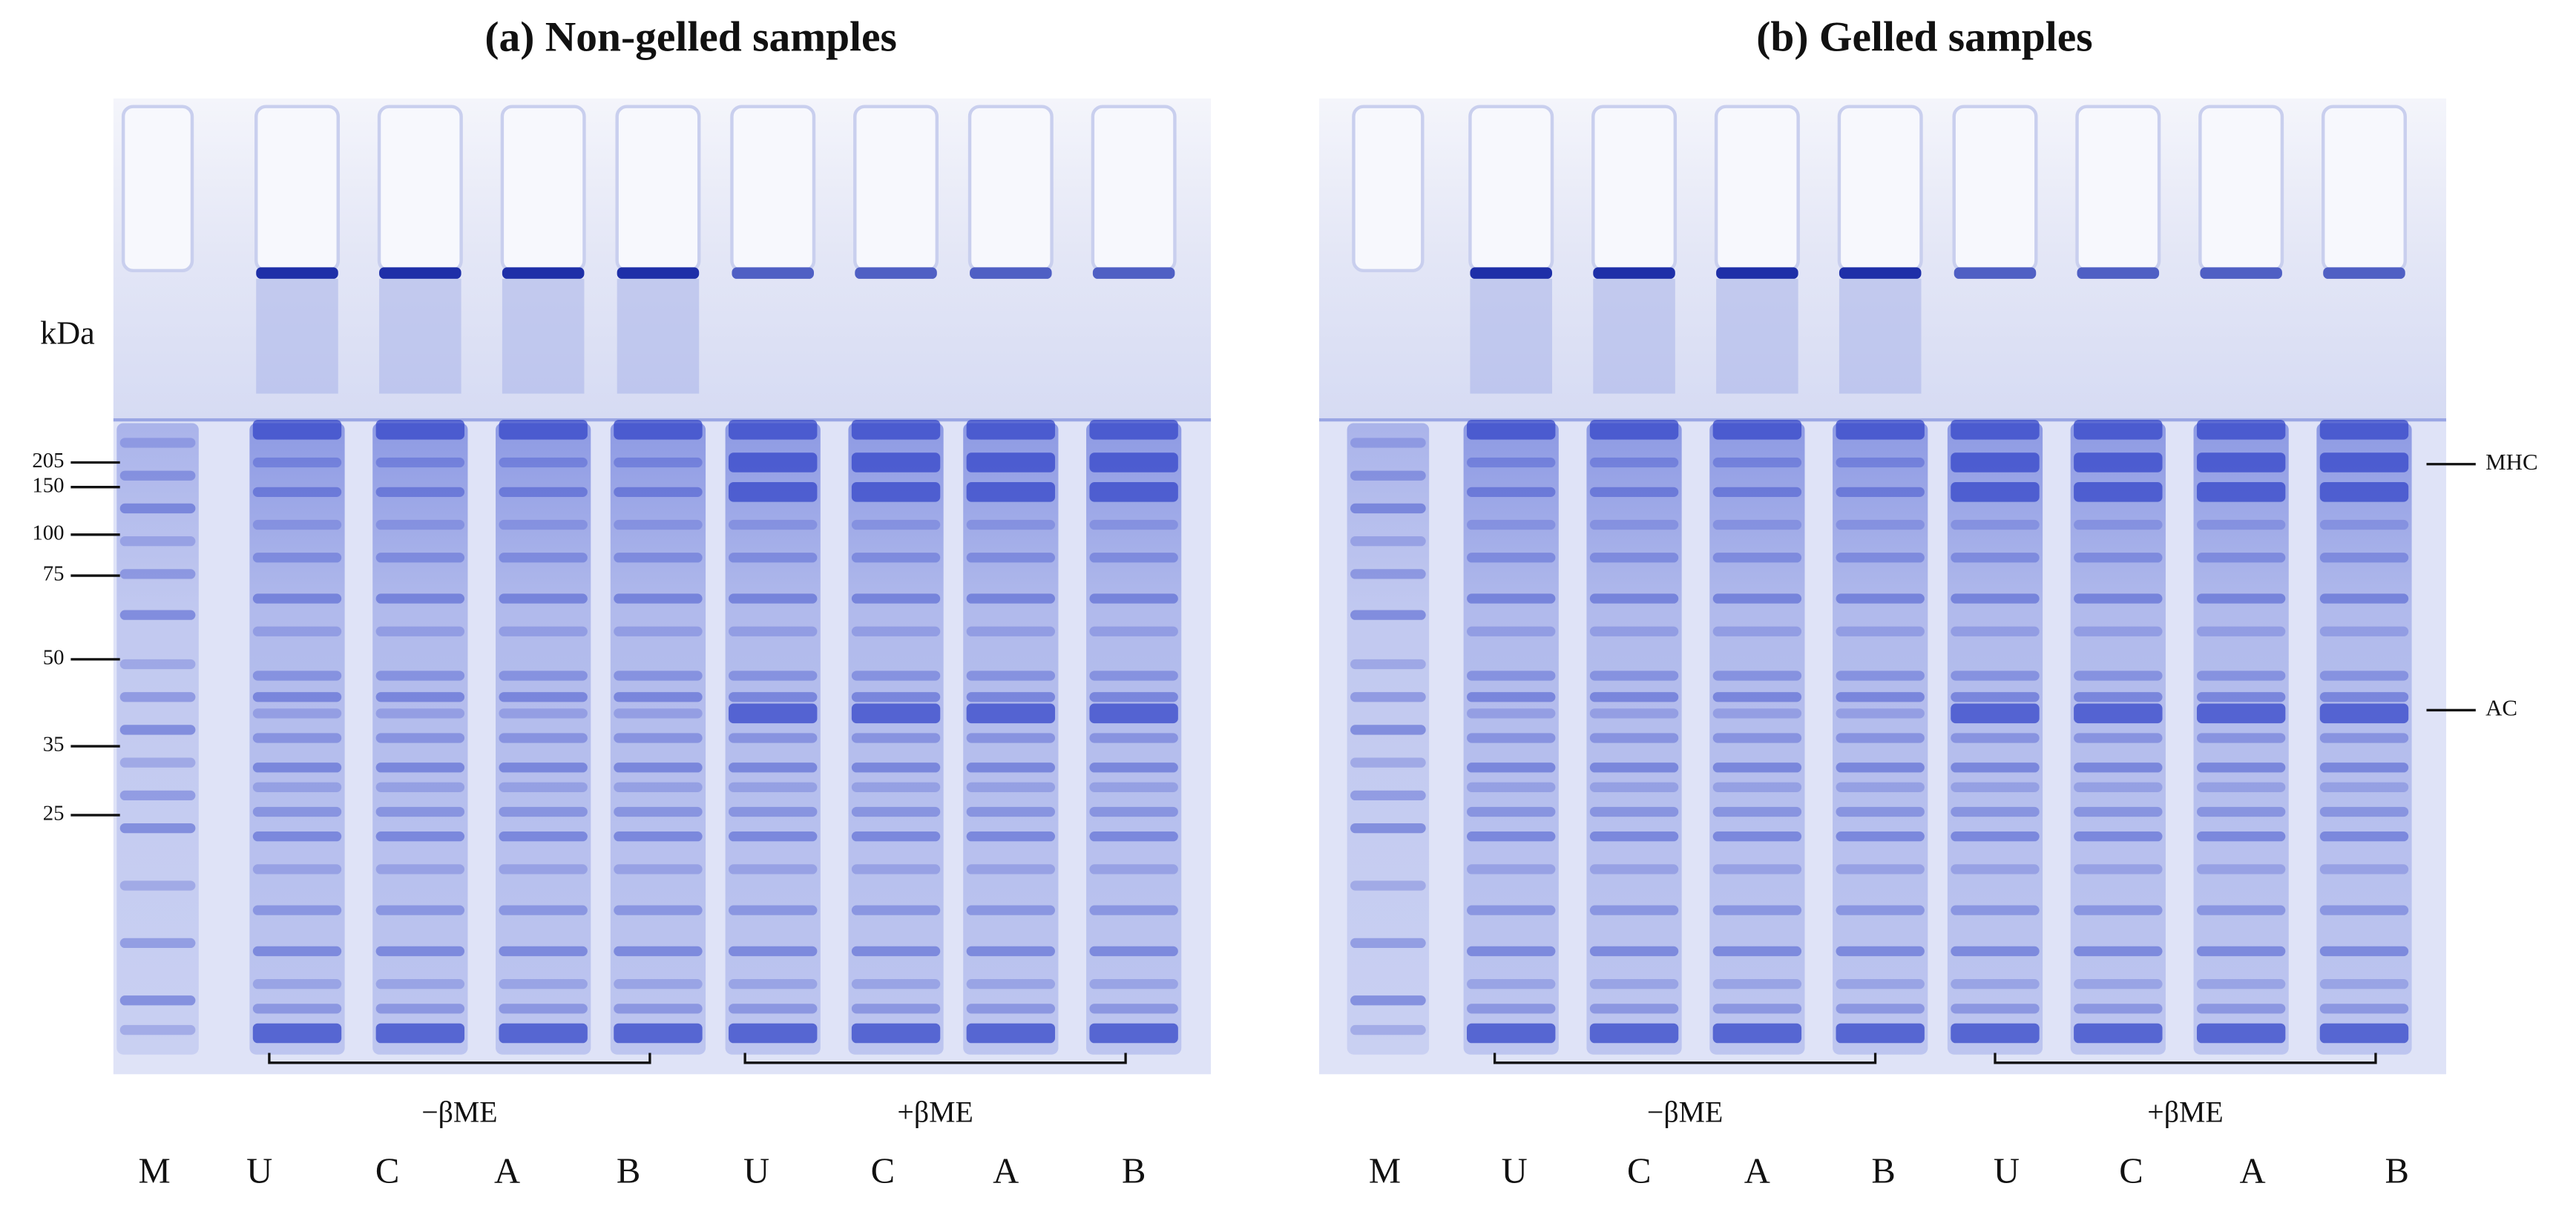  Describe the element at coordinates (48, 532) in the screenshot. I see `marker-label: 100` at that location.